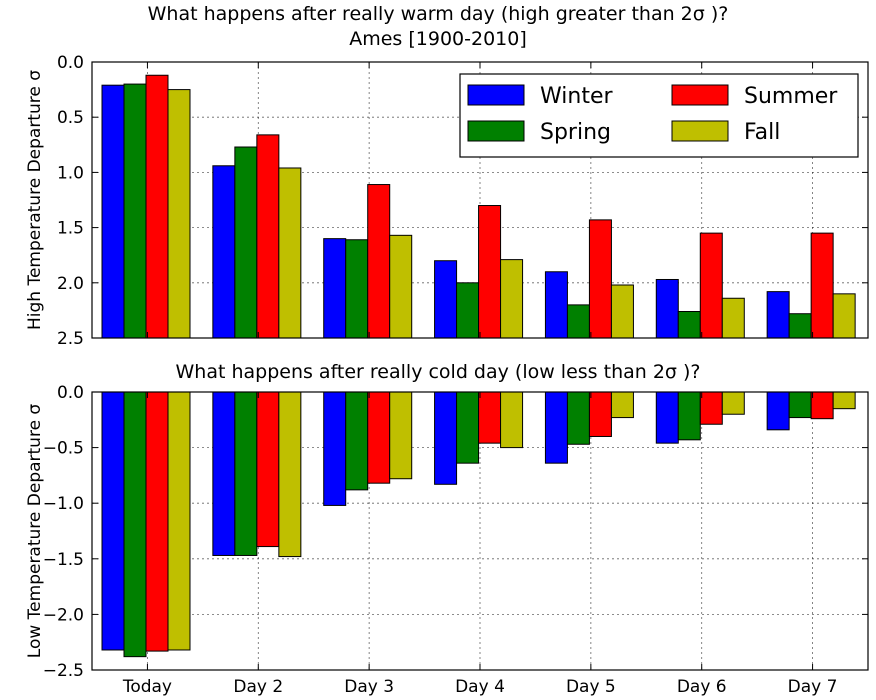 The image size is (876, 700). Describe the element at coordinates (70, 118) in the screenshot. I see `top-ytick-label: 0.5` at that location.